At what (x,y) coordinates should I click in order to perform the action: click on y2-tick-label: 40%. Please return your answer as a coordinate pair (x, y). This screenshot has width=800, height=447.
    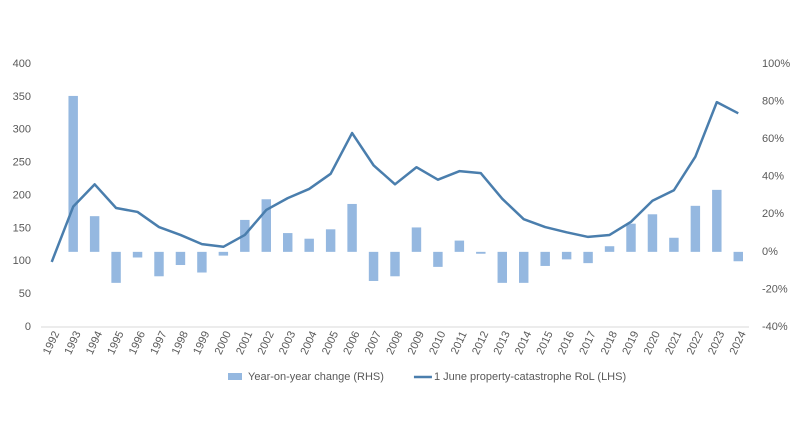
    Looking at the image, I should click on (773, 177).